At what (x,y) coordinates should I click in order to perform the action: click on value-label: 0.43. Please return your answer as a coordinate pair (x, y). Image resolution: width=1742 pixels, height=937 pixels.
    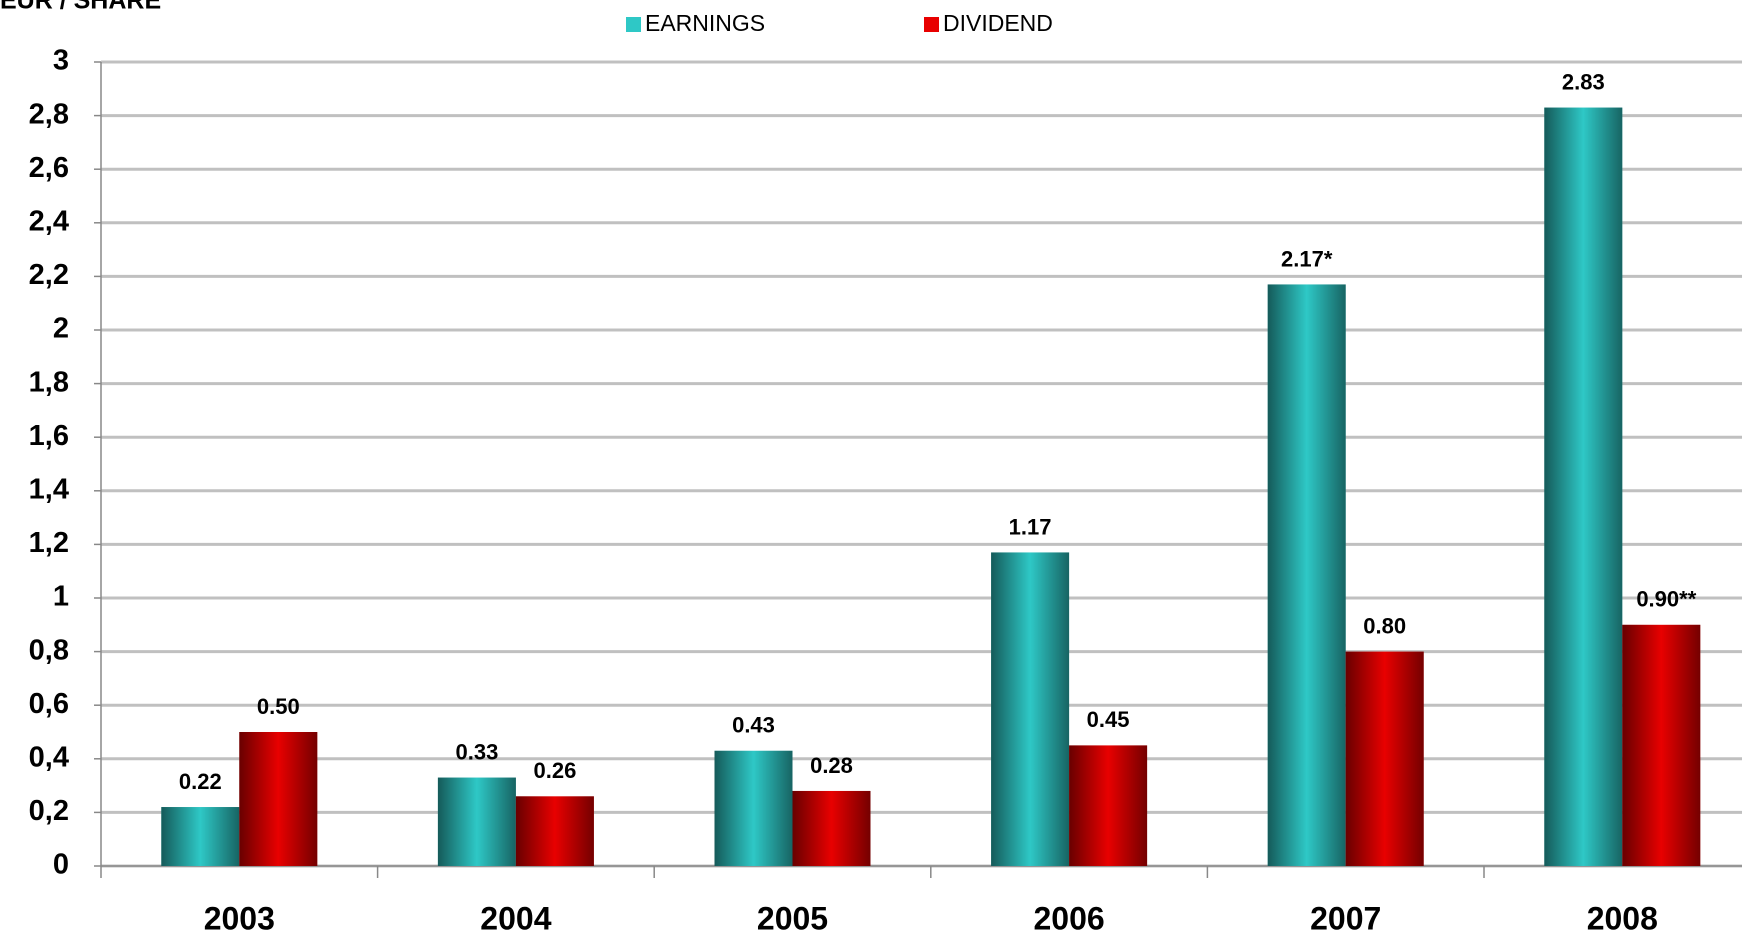
    Looking at the image, I should click on (753, 725).